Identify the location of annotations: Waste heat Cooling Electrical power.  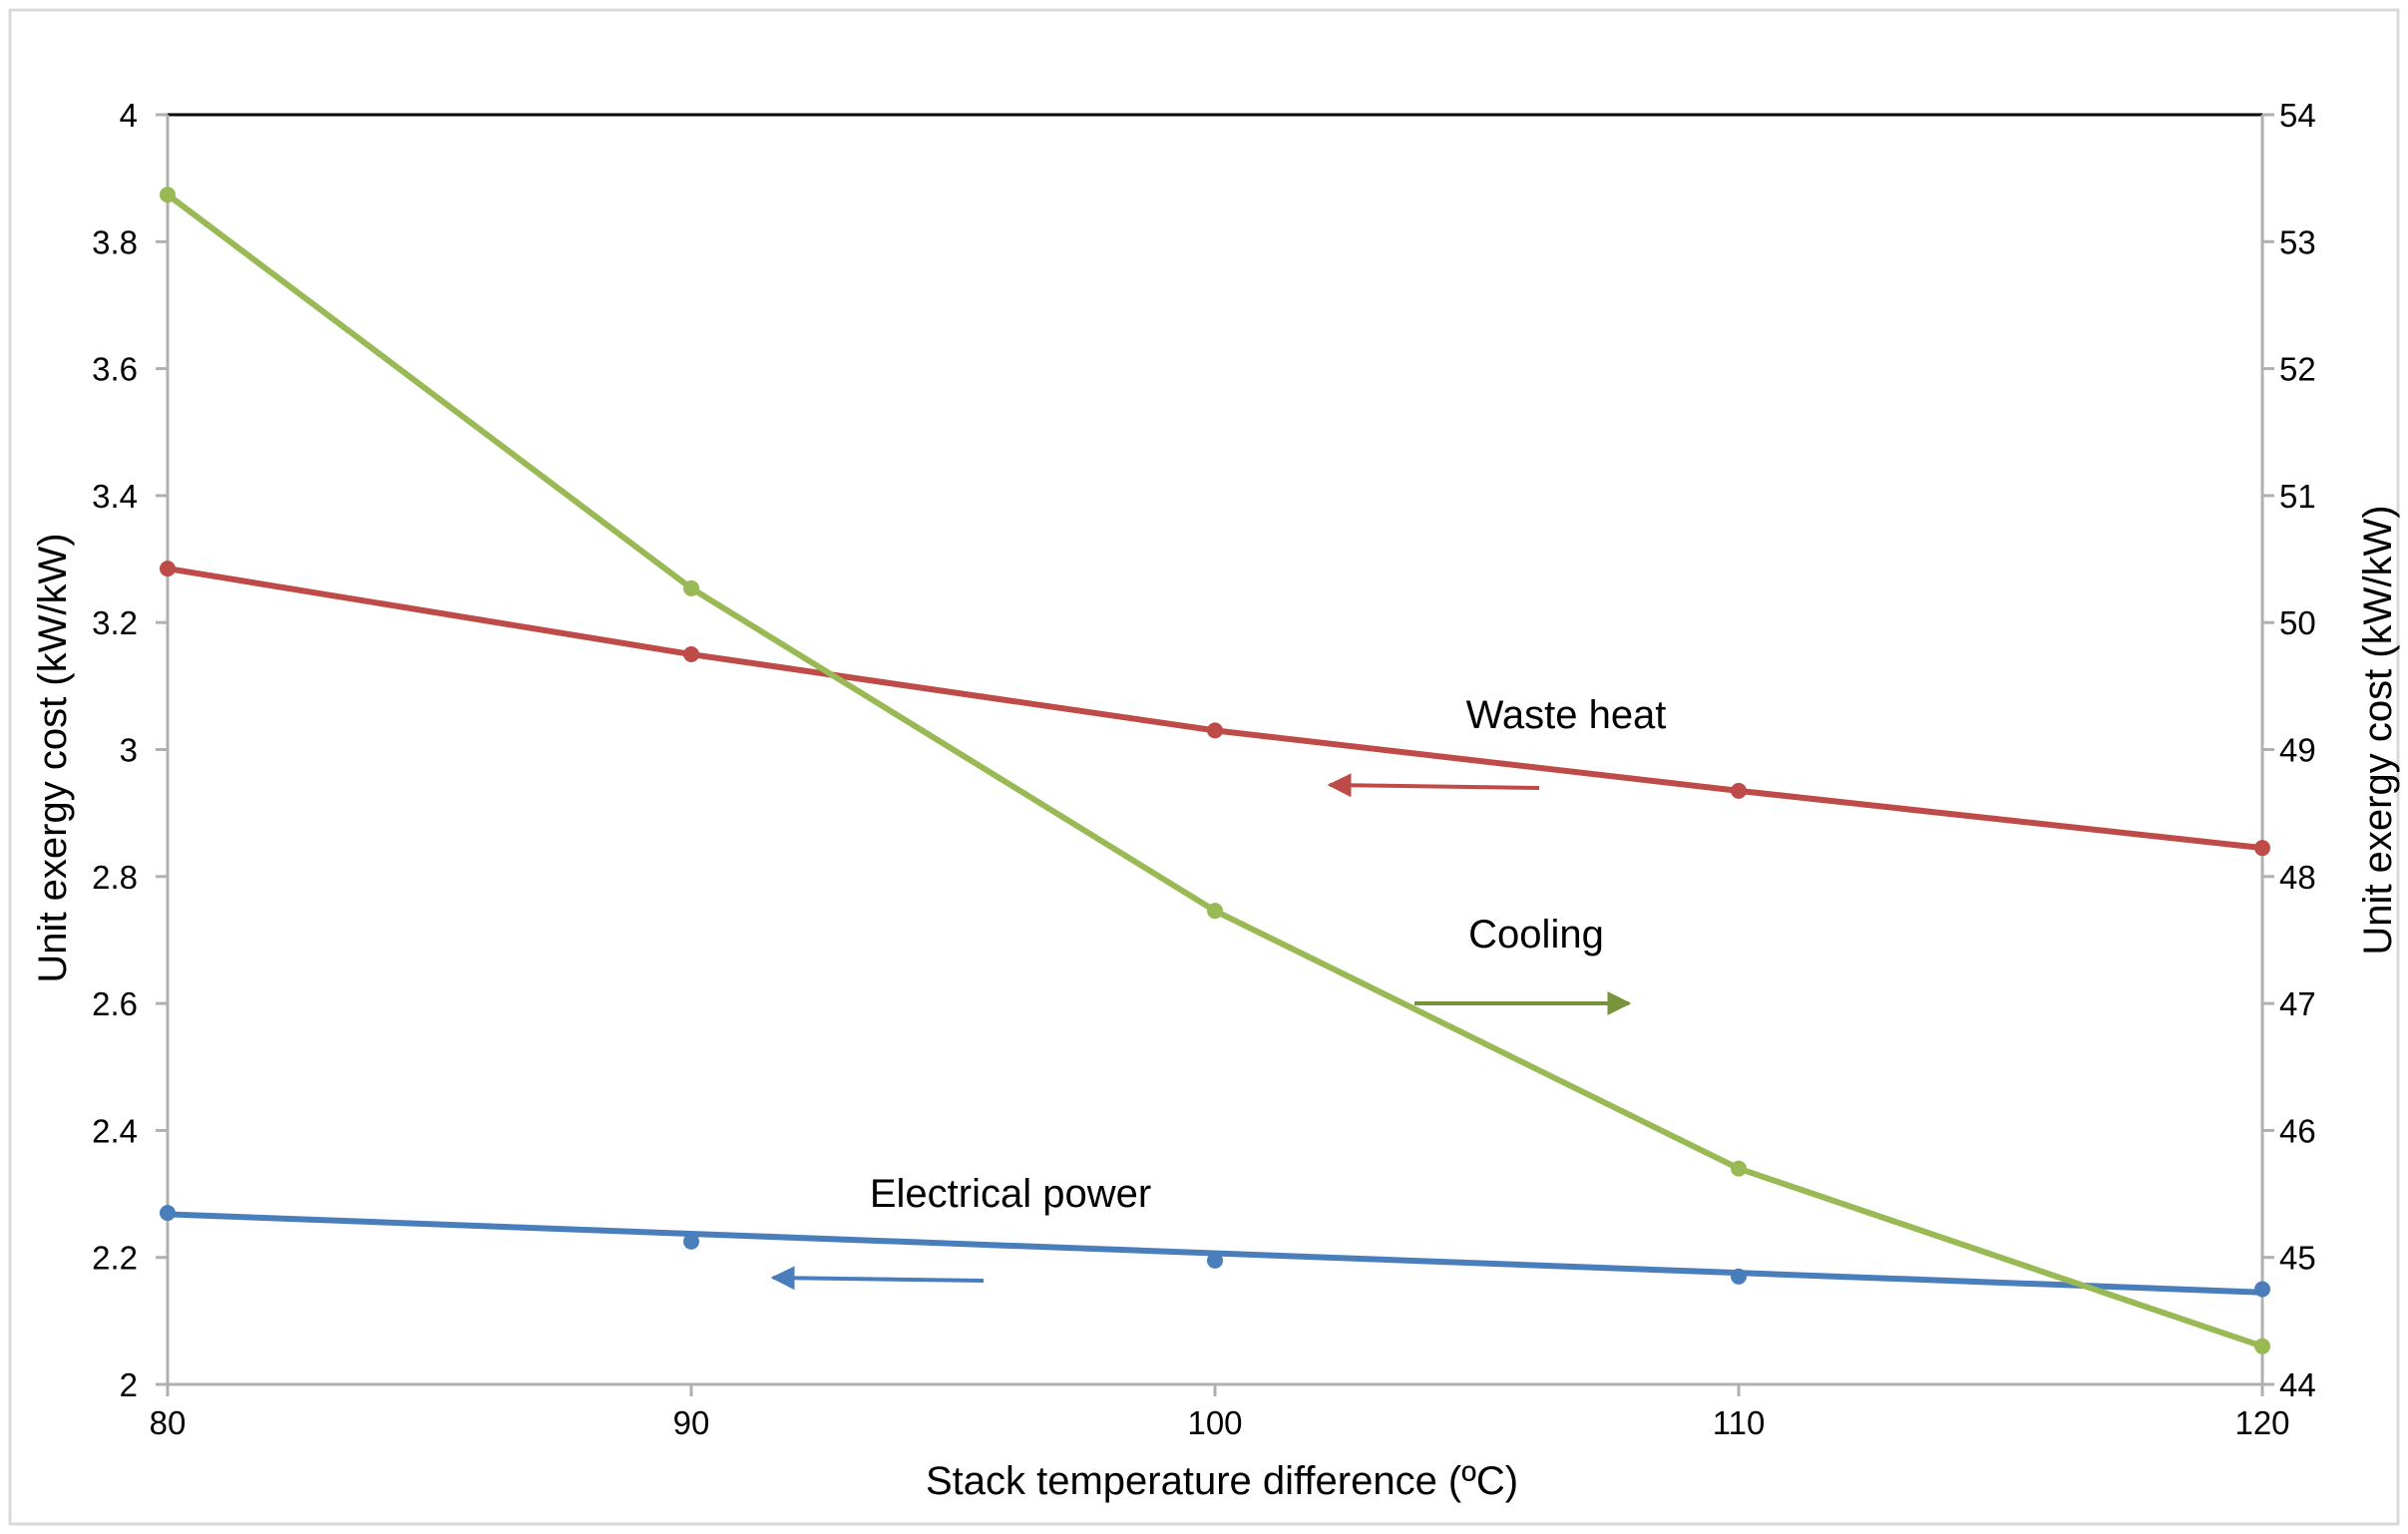
(1218, 992).